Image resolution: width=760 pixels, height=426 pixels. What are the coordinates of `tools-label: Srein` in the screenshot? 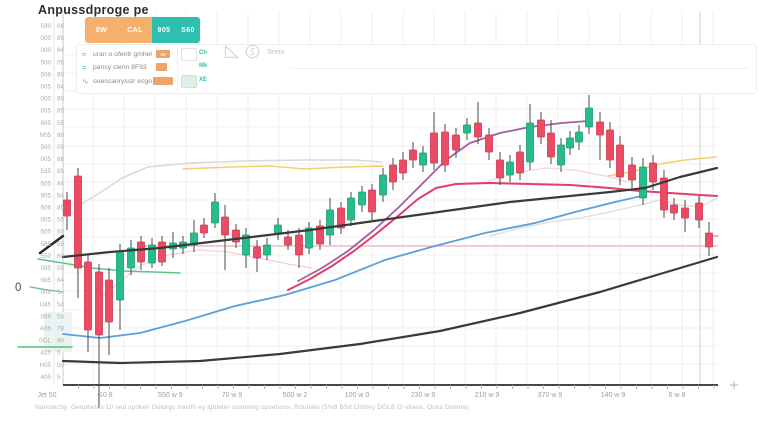 It's located at (276, 51).